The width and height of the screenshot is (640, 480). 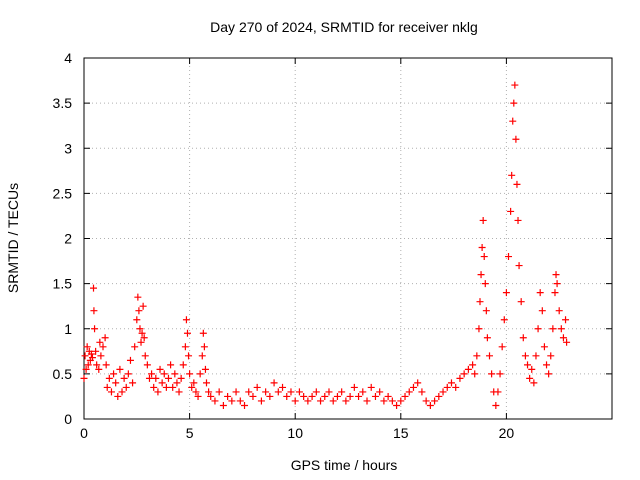 What do you see at coordinates (401, 433) in the screenshot?
I see `x-tick-label: 15` at bounding box center [401, 433].